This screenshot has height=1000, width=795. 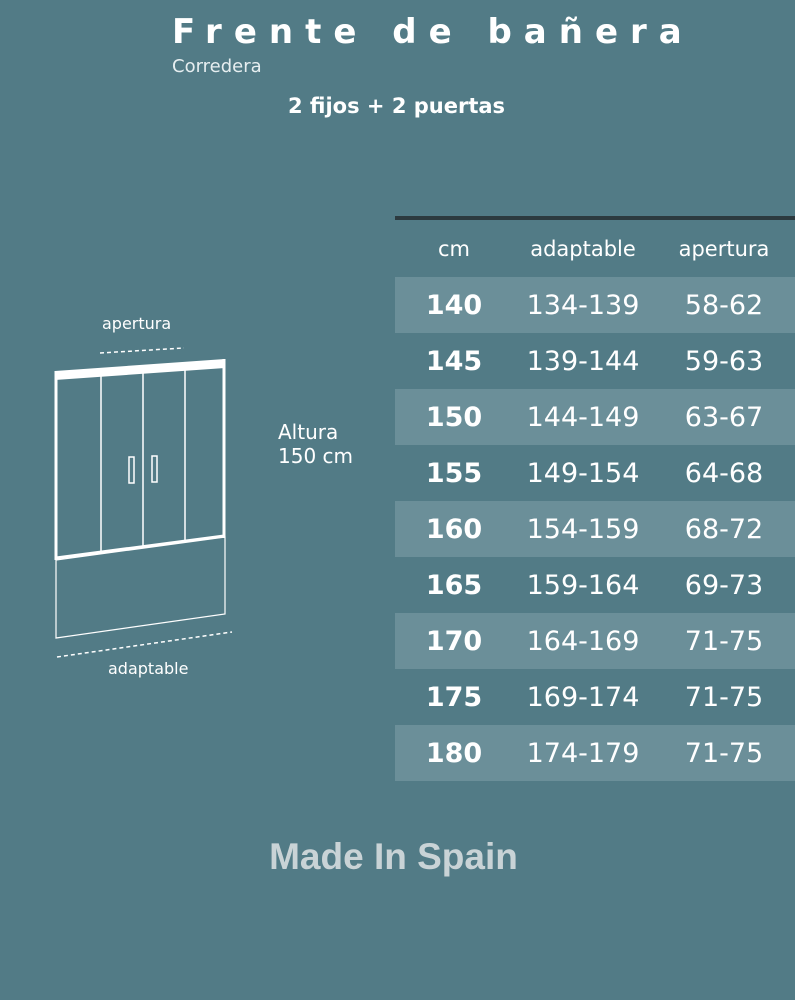 What do you see at coordinates (217, 66) in the screenshot?
I see `subtitle: Corredera` at bounding box center [217, 66].